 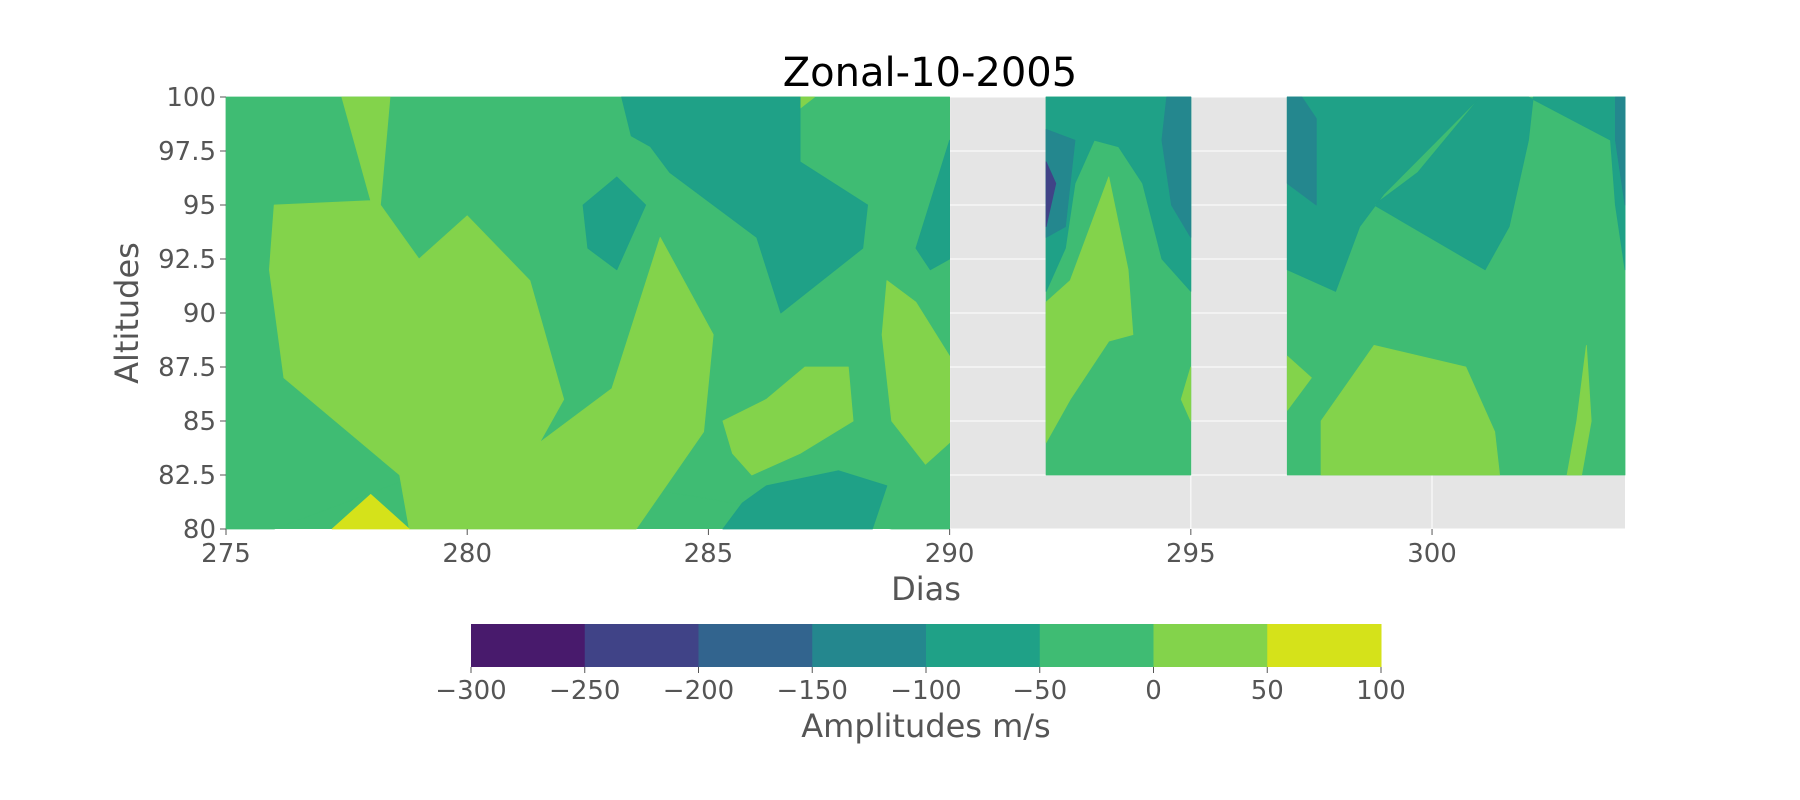 What do you see at coordinates (187, 368) in the screenshot?
I see `y-tick-label: 87.5` at bounding box center [187, 368].